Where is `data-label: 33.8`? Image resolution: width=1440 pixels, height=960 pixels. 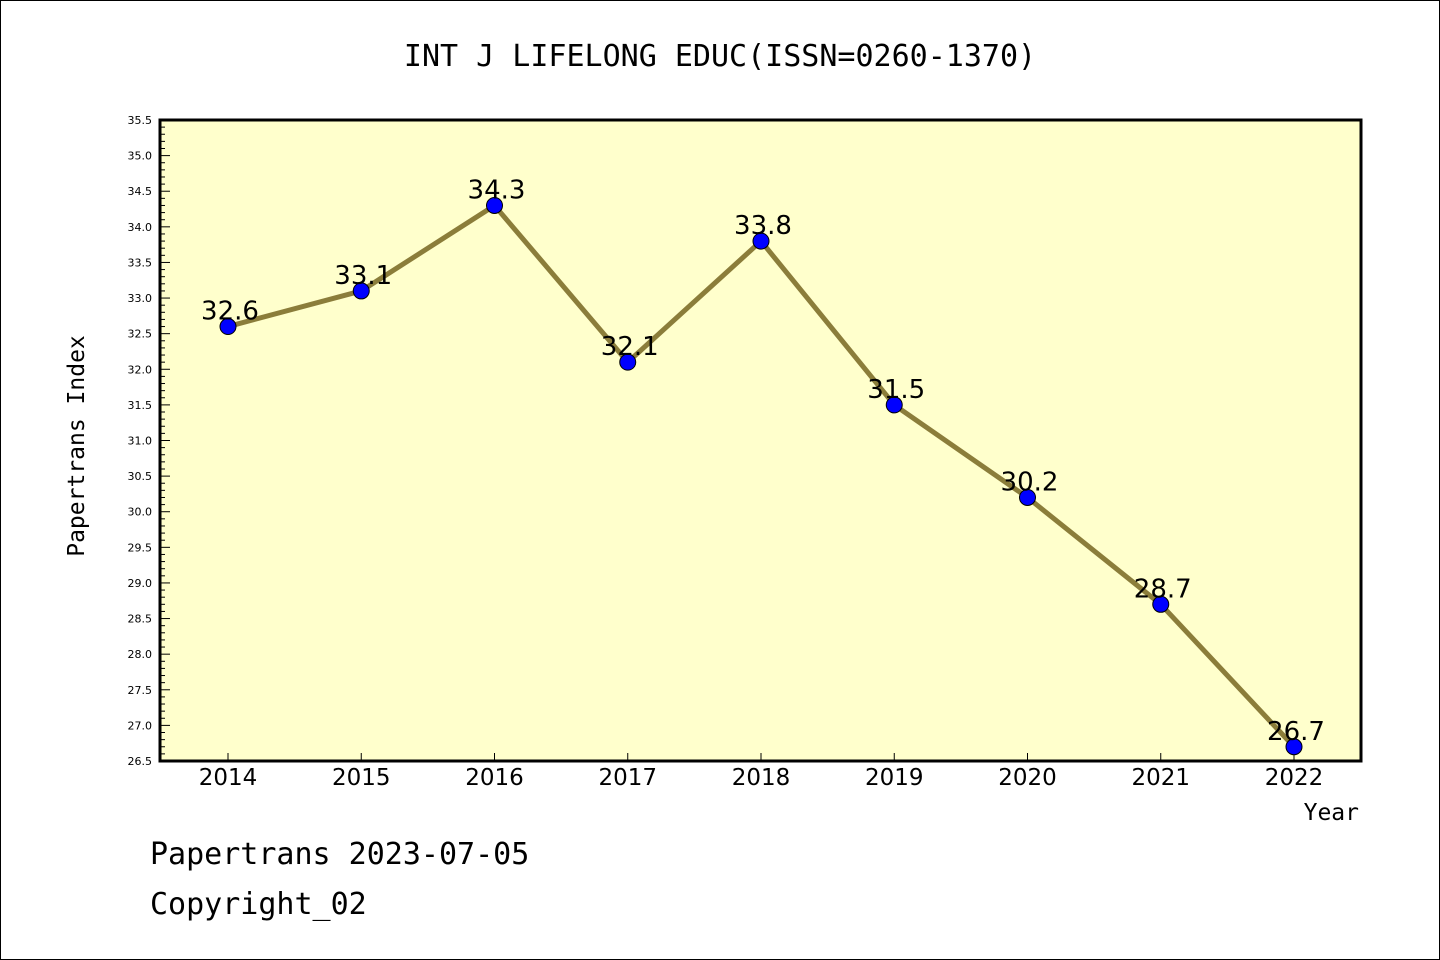 data-label: 33.8 is located at coordinates (763, 226).